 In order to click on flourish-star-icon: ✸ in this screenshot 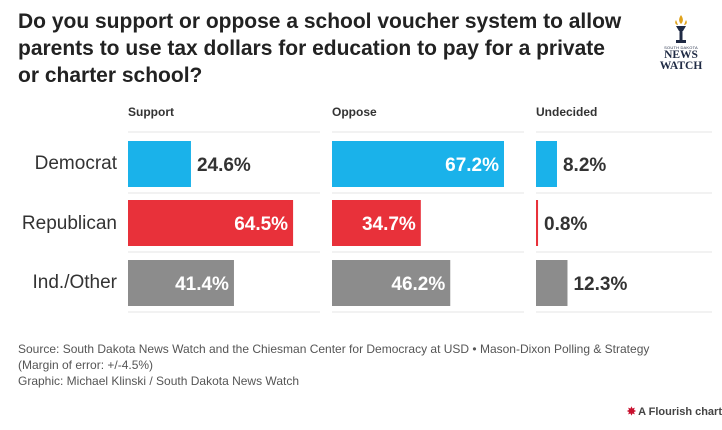, I will do `click(631, 412)`.